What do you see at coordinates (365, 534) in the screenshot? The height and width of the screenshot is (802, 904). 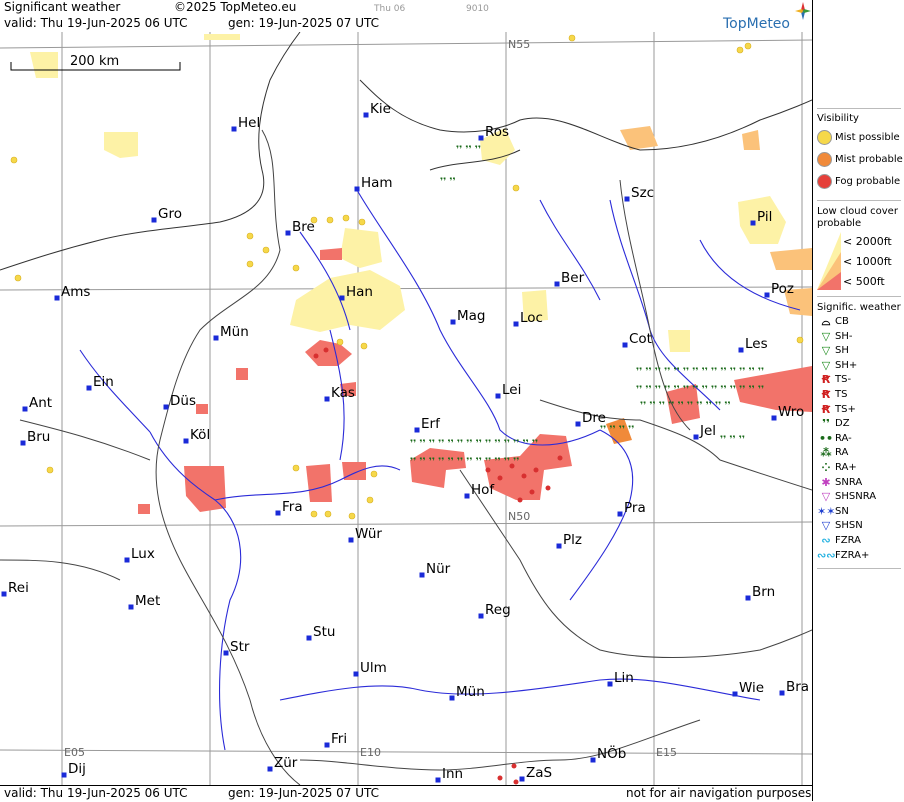 I see `city-marker: Wür` at bounding box center [365, 534].